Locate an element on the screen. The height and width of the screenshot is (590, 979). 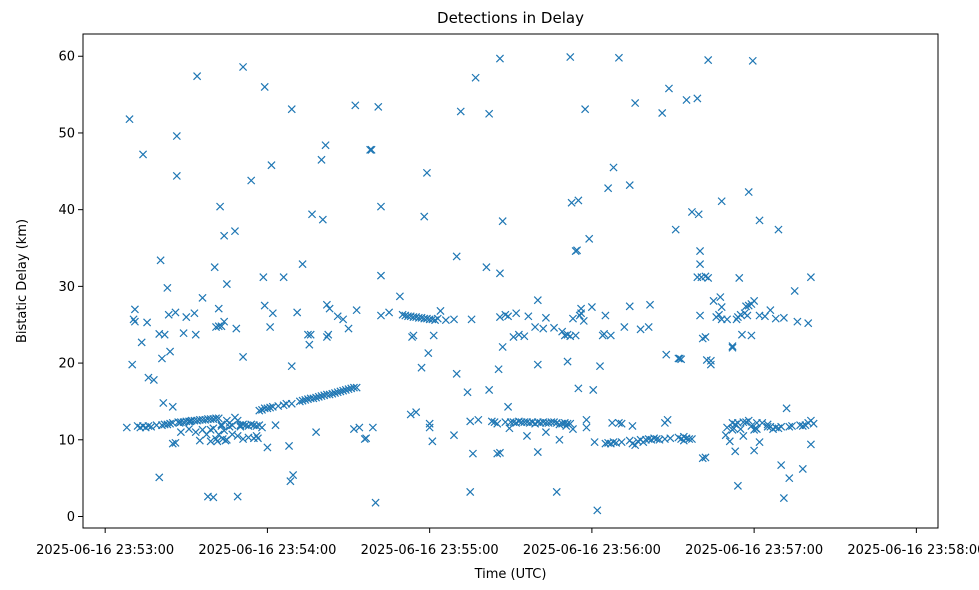
y-tick-label-3: 30 is located at coordinates (66, 287).